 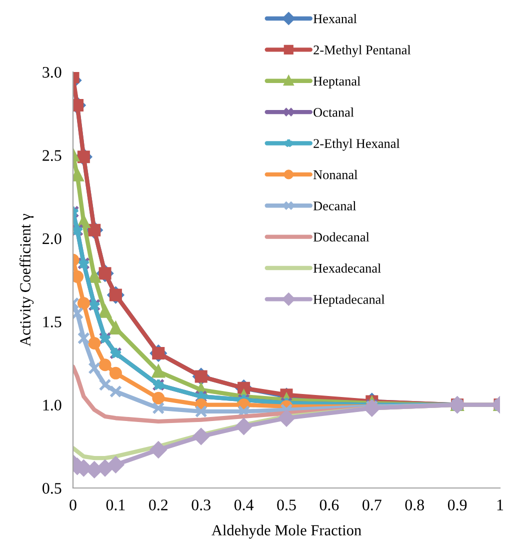 I want to click on x-tick-label: 0, so click(x=73, y=505).